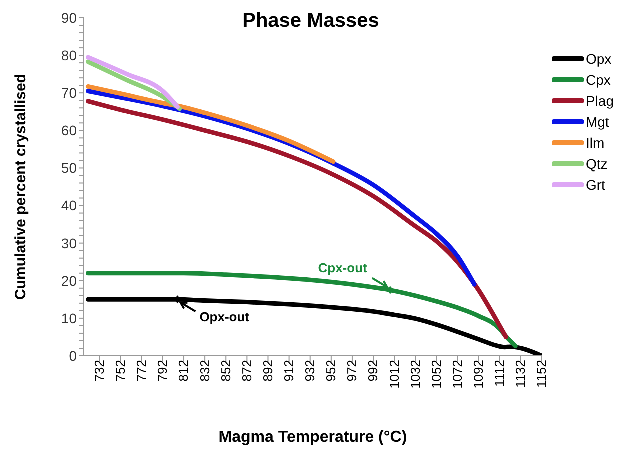 The width and height of the screenshot is (622, 472). Describe the element at coordinates (120, 371) in the screenshot. I see `x-tick-label: 752` at that location.